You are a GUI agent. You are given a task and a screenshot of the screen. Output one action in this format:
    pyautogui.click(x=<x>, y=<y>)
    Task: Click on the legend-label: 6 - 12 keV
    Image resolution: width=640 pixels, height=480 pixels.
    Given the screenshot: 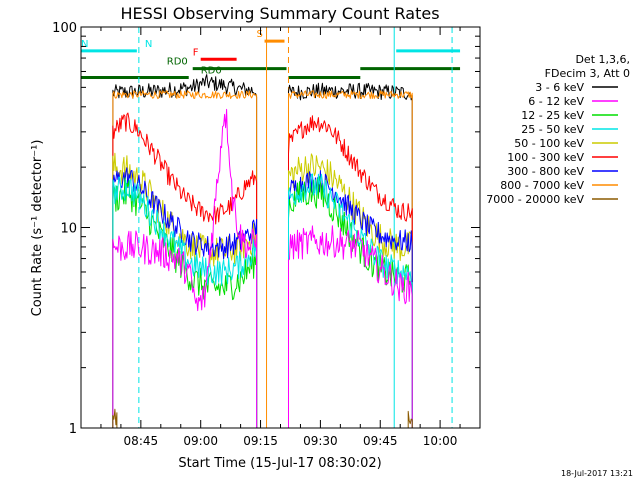 What is the action you would take?
    pyautogui.click(x=556, y=101)
    